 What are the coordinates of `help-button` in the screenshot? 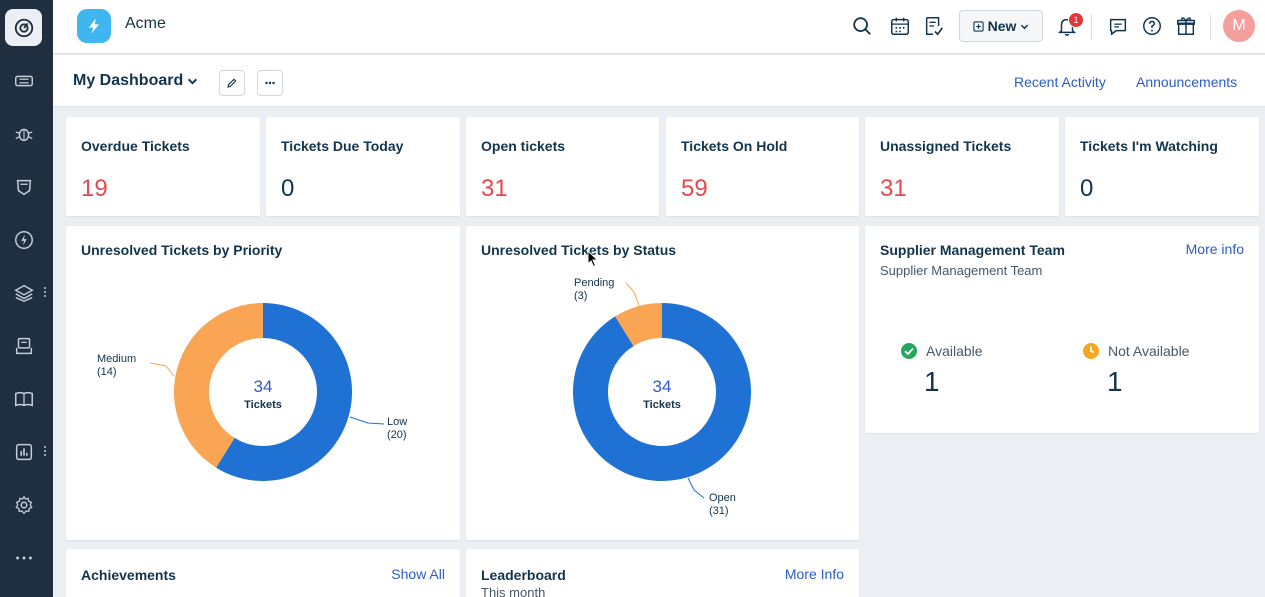 It's located at (1152, 26).